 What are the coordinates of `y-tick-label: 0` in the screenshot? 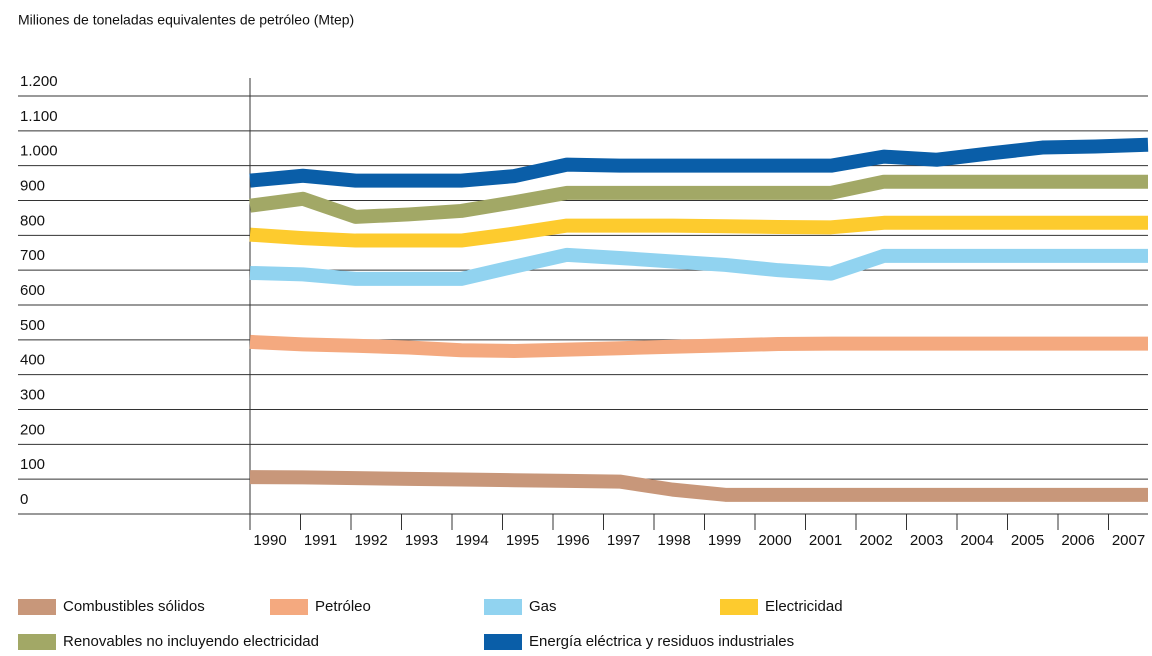 It's located at (24, 499).